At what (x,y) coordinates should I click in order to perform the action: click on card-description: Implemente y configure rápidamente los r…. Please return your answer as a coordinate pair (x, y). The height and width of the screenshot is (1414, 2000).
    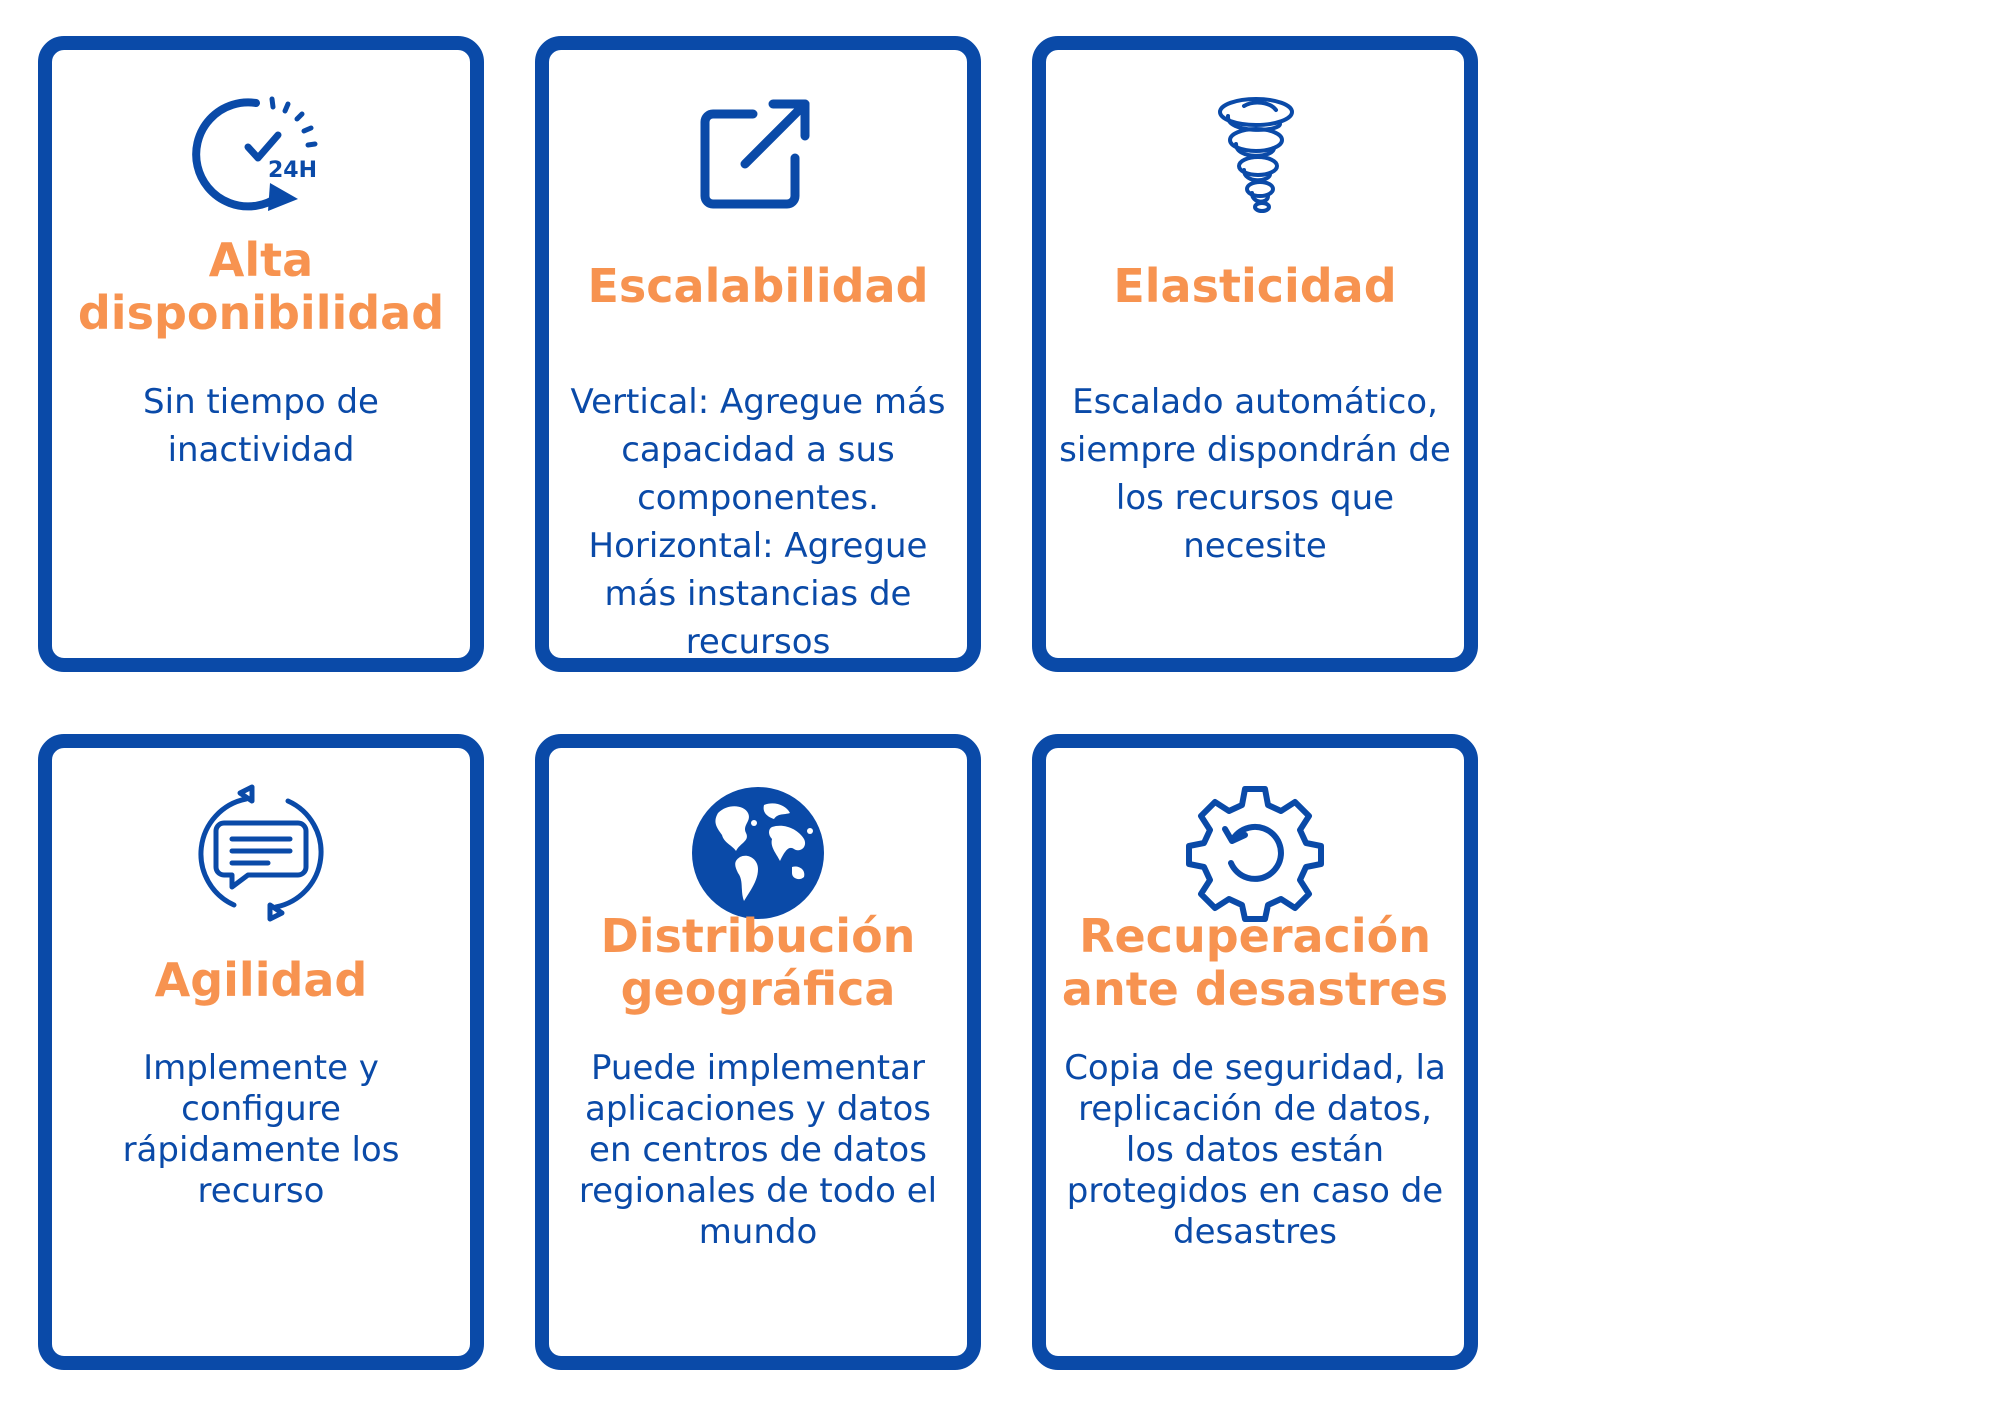
    Looking at the image, I should click on (261, 1129).